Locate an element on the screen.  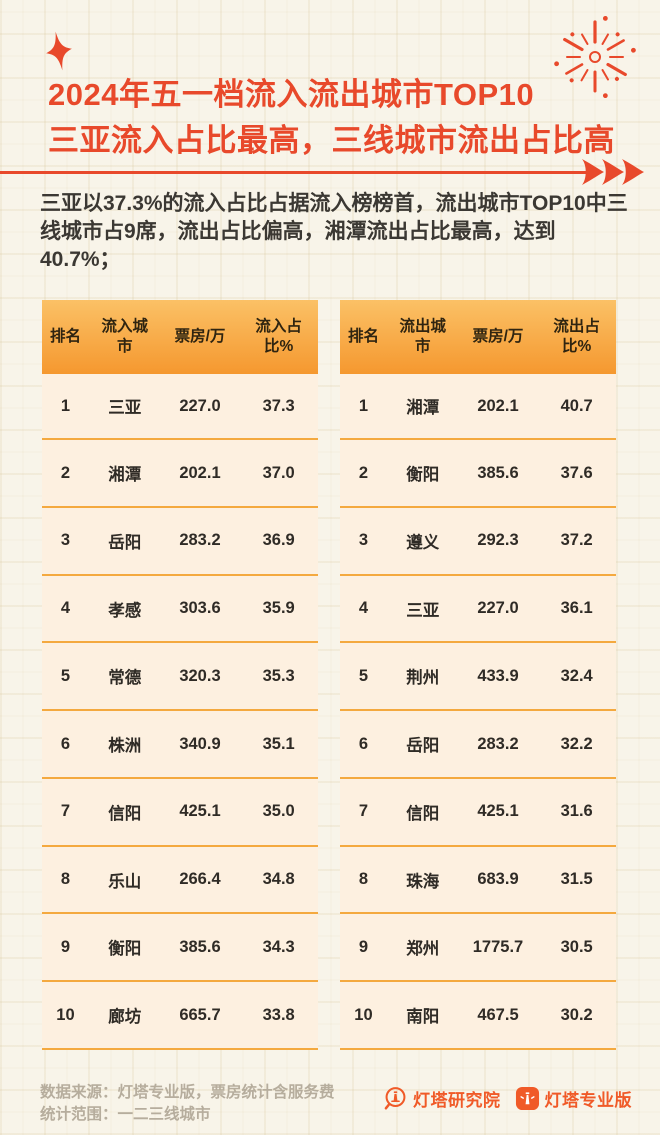
table-cell: 郑州 is located at coordinates (422, 948).